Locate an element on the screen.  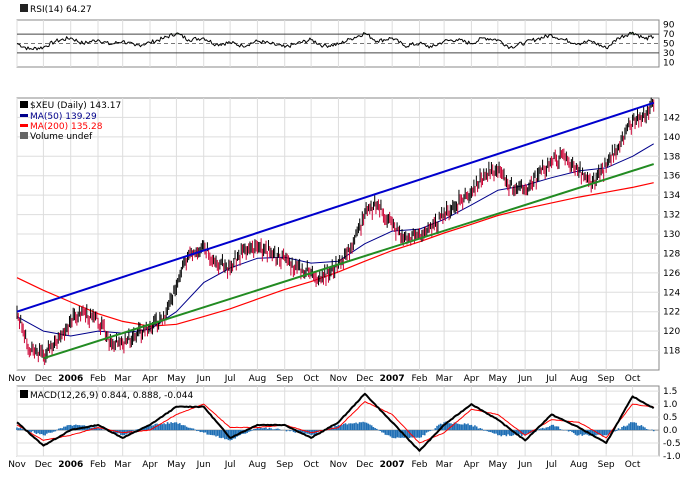
rsi-series is located at coordinates (337, 42).